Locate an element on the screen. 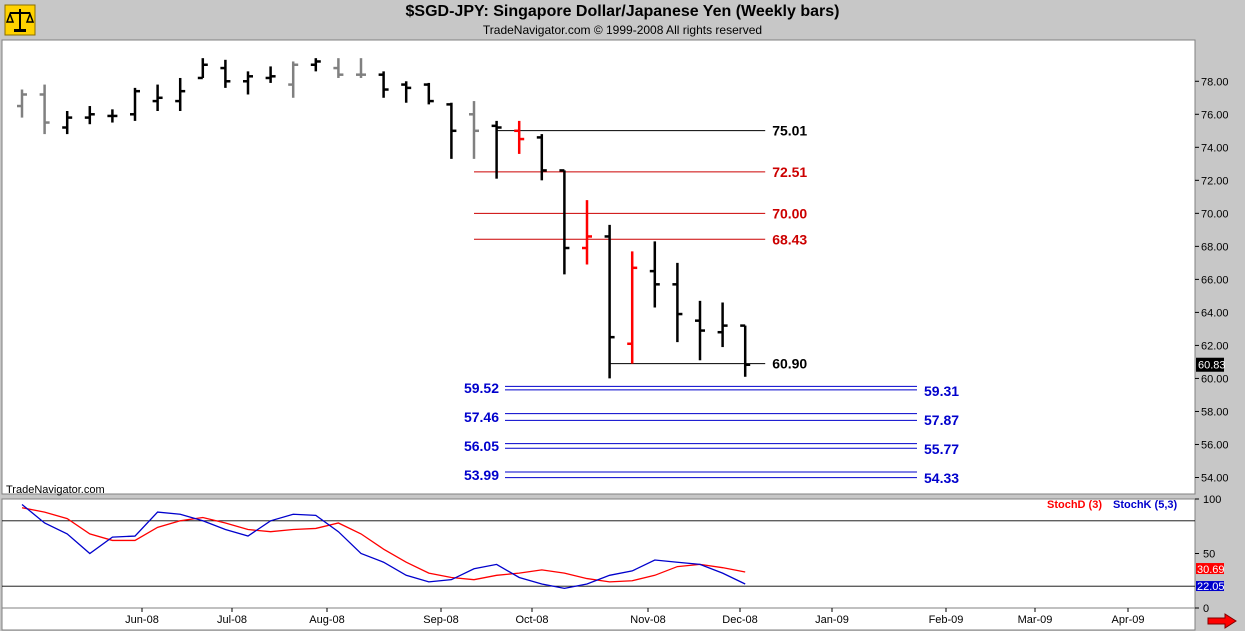 Image resolution: width=1245 pixels, height=631 pixels. x-tick-label: Apr-09 is located at coordinates (1127, 620).